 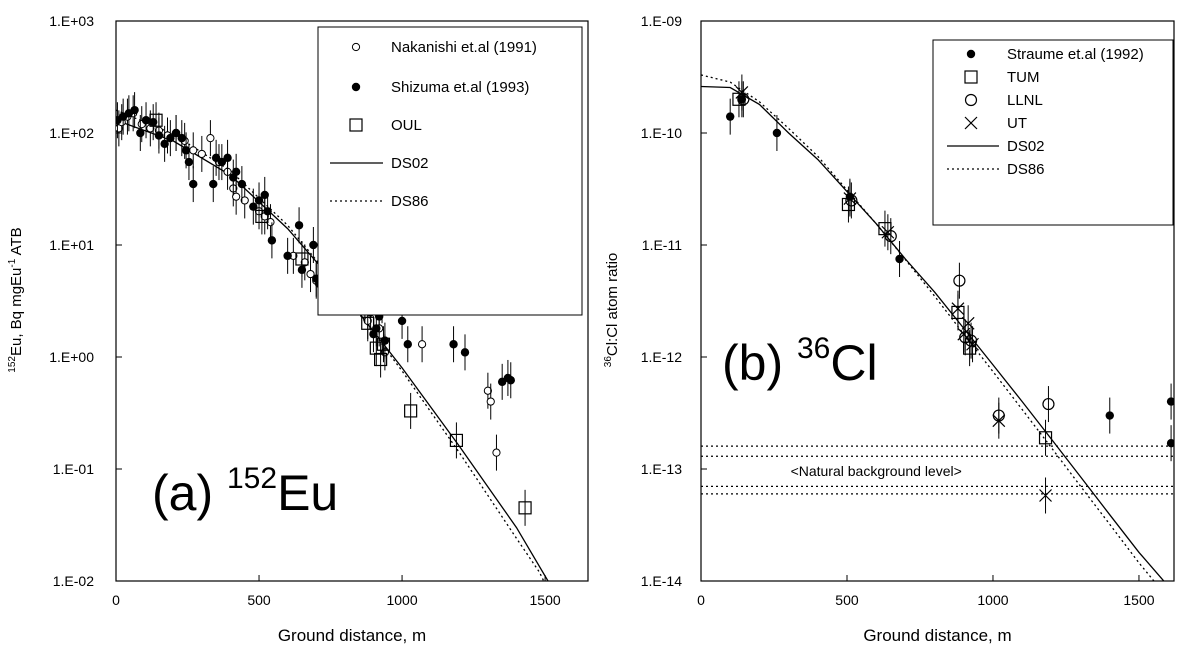 I want to click on legend: Straume et.al (1992) TUM LLNL UT DS02 DS86, so click(x=1053, y=132).